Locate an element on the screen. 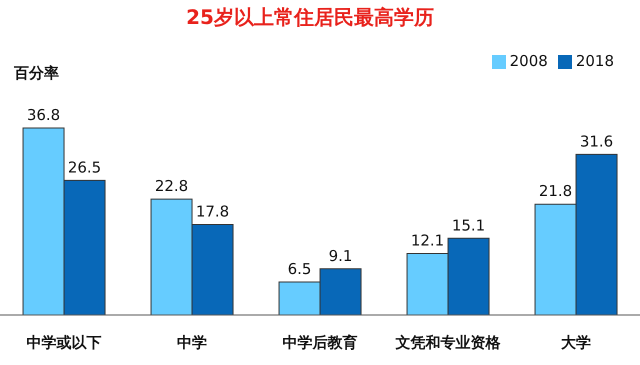 This screenshot has height=365, width=640. x-tick-label: 中学或以下 is located at coordinates (64, 343).